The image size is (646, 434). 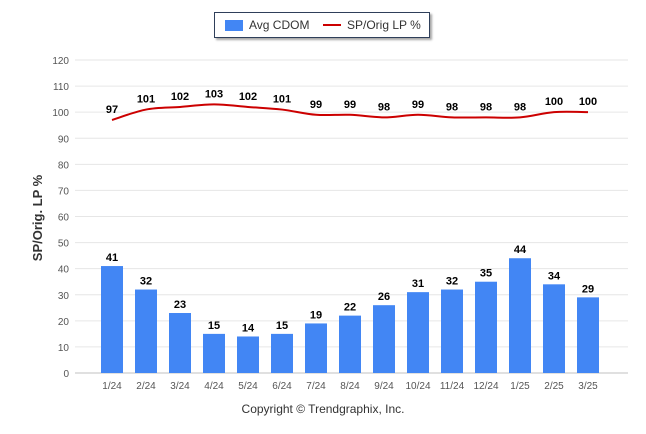 I want to click on x-tick-label: 1/24, so click(x=112, y=386).